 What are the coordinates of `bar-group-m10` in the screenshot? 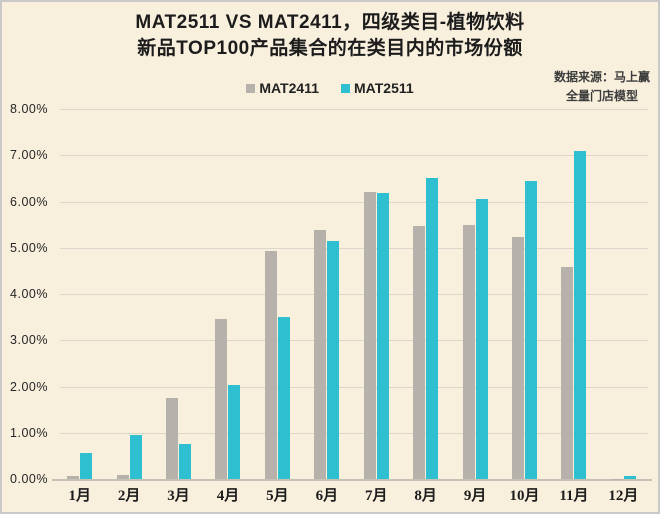 It's located at (524, 294).